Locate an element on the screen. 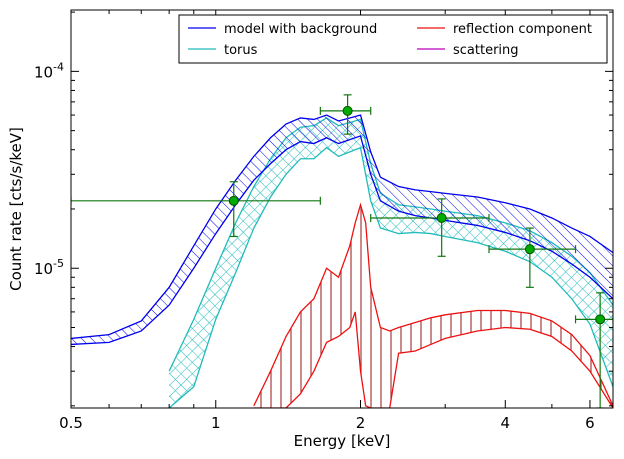 This screenshot has width=624, height=459. x-axis-label: Energy [keV] is located at coordinates (342, 441).